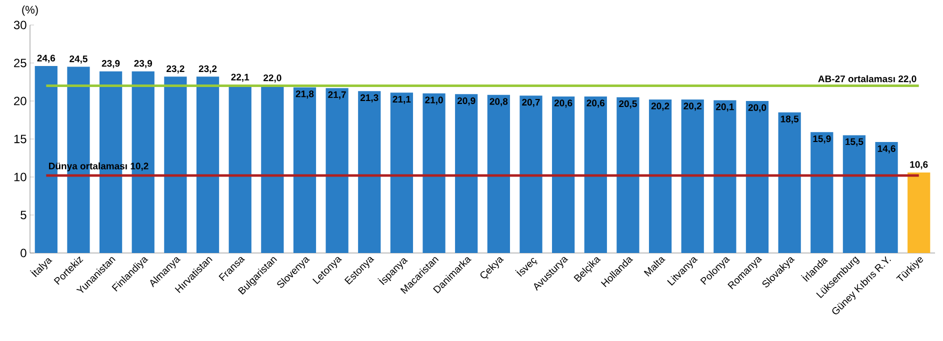 This screenshot has width=943, height=341. What do you see at coordinates (79, 59) in the screenshot?
I see `data-label: 24,5` at bounding box center [79, 59].